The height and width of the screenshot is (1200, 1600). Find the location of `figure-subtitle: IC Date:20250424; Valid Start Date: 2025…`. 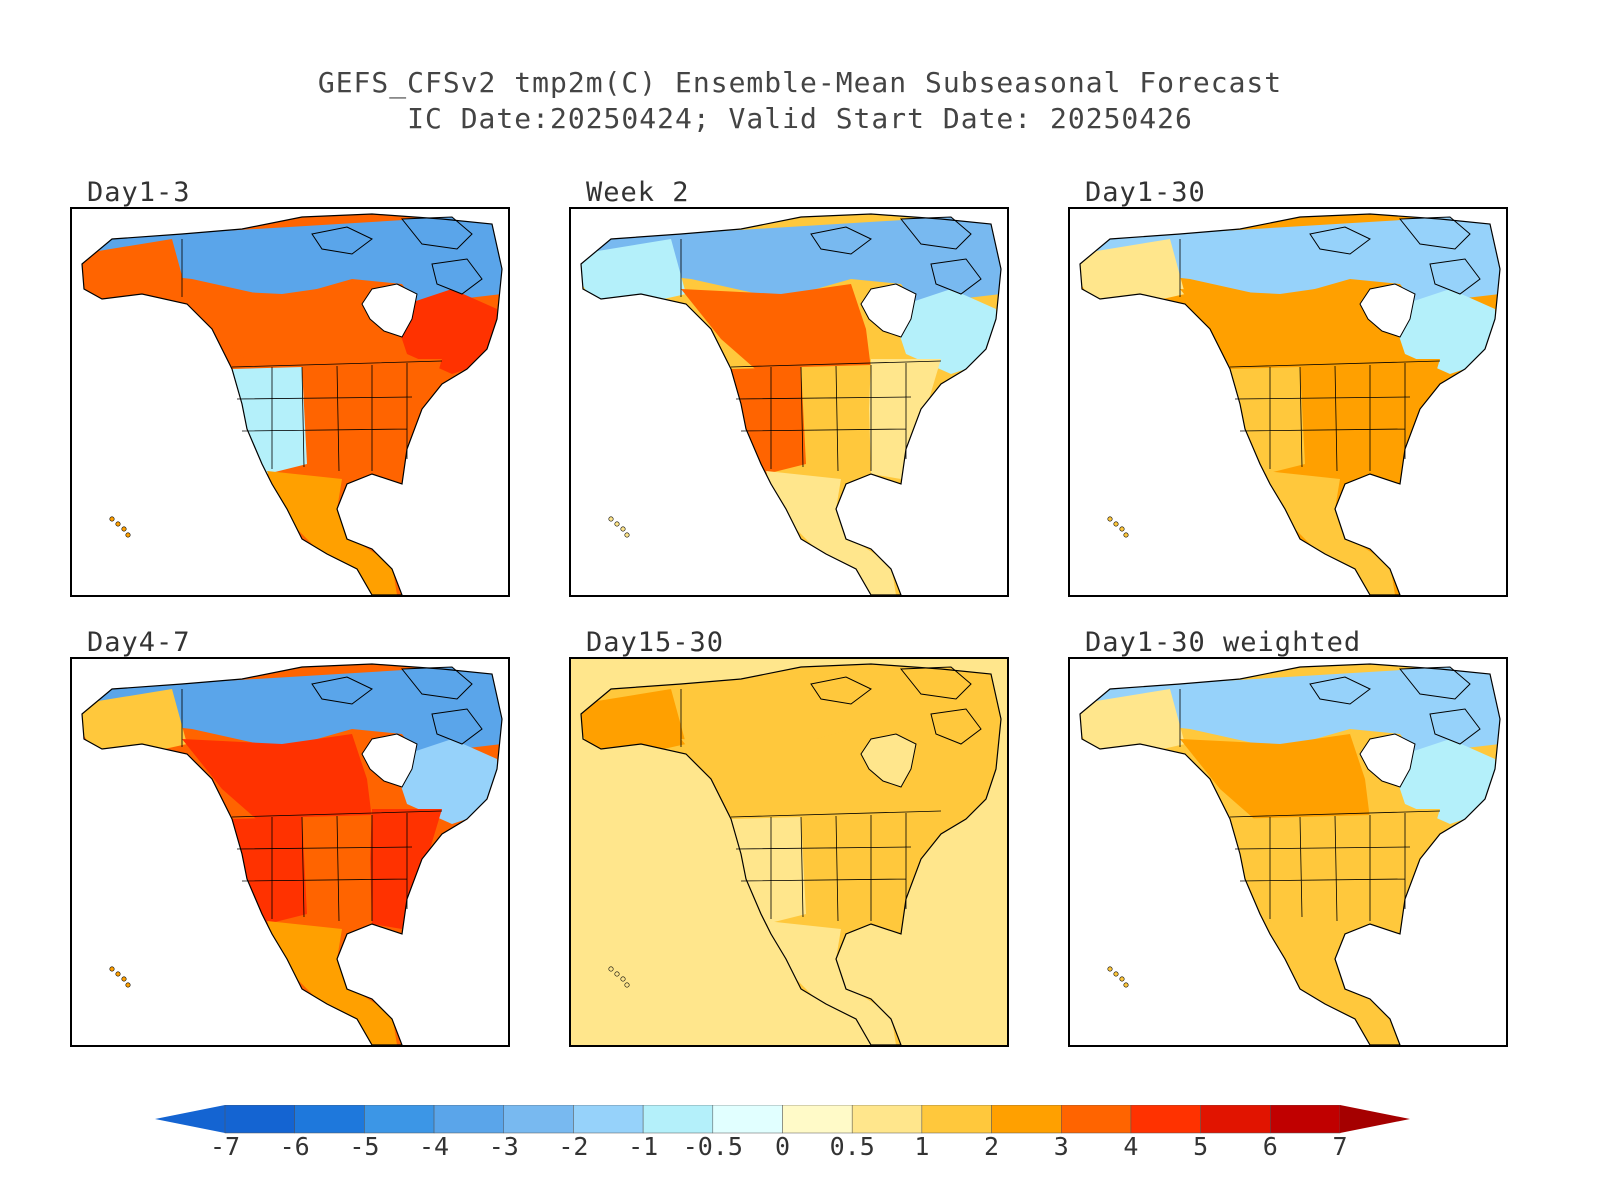

figure-subtitle: IC Date:20250424; Valid Start Date: 2025… is located at coordinates (800, 118).